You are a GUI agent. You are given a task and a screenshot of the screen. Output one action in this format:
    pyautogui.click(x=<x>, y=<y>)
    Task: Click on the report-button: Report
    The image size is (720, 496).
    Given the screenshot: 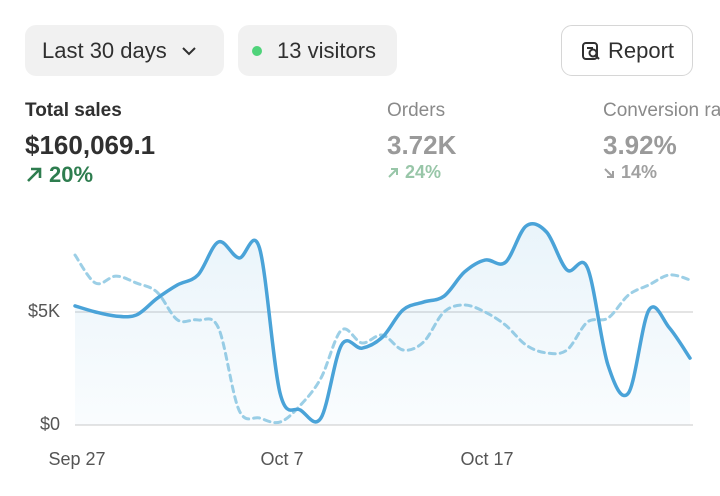 What is the action you would take?
    pyautogui.click(x=627, y=50)
    